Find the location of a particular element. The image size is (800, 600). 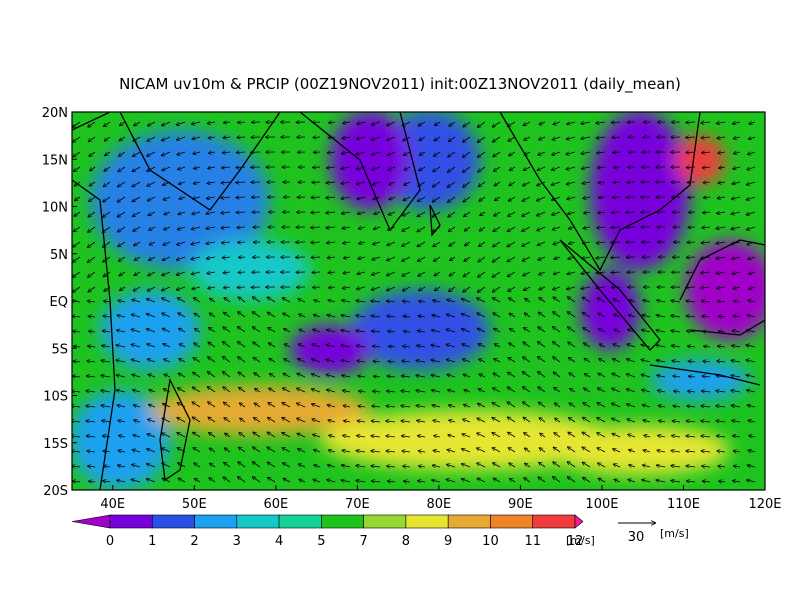

colorbar-under is located at coordinates (91, 521).